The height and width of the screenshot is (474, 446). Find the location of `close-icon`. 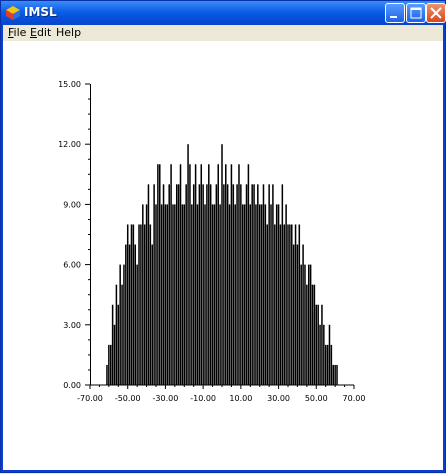

close-icon is located at coordinates (436, 13).